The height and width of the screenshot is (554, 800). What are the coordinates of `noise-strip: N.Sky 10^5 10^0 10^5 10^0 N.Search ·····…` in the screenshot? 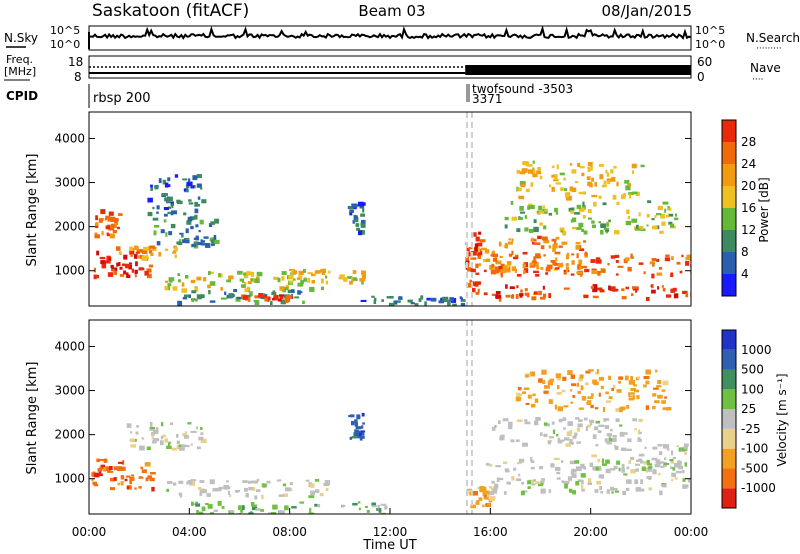 It's located at (402, 39).